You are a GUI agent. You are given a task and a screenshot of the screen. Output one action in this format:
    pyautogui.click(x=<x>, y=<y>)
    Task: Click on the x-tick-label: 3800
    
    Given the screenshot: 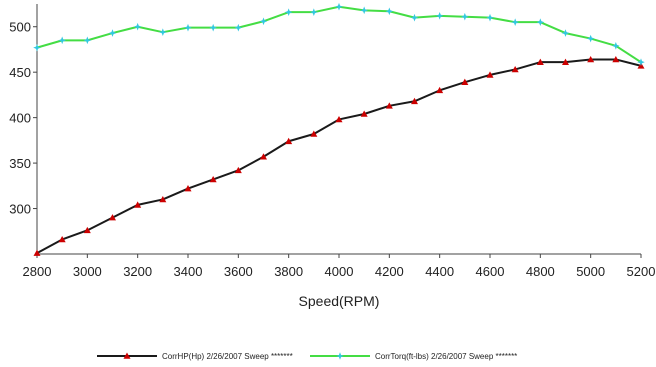 What is the action you would take?
    pyautogui.click(x=288, y=271)
    